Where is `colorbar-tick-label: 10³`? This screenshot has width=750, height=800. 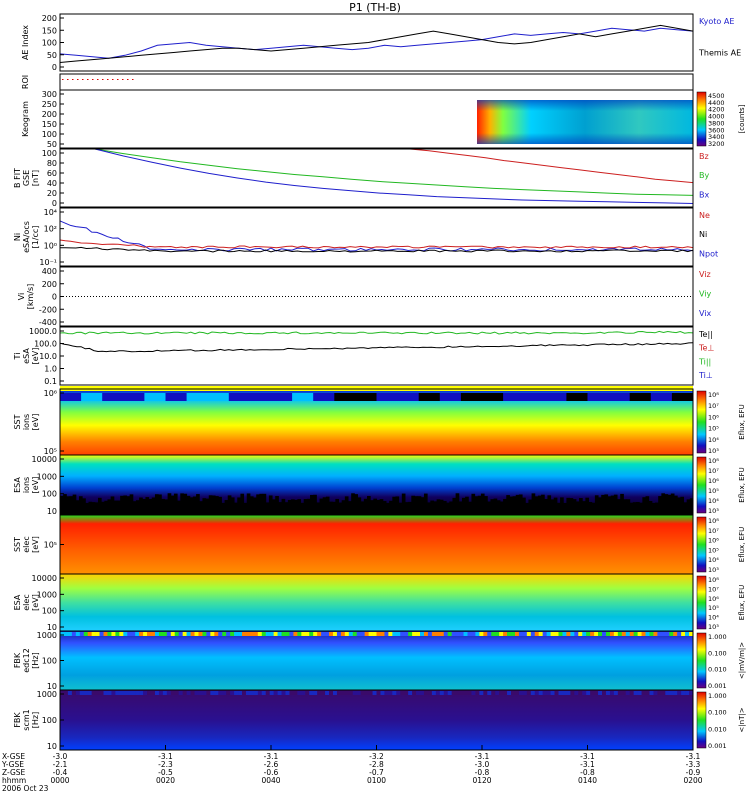
colorbar-tick-label: 10³ is located at coordinates (713, 511).